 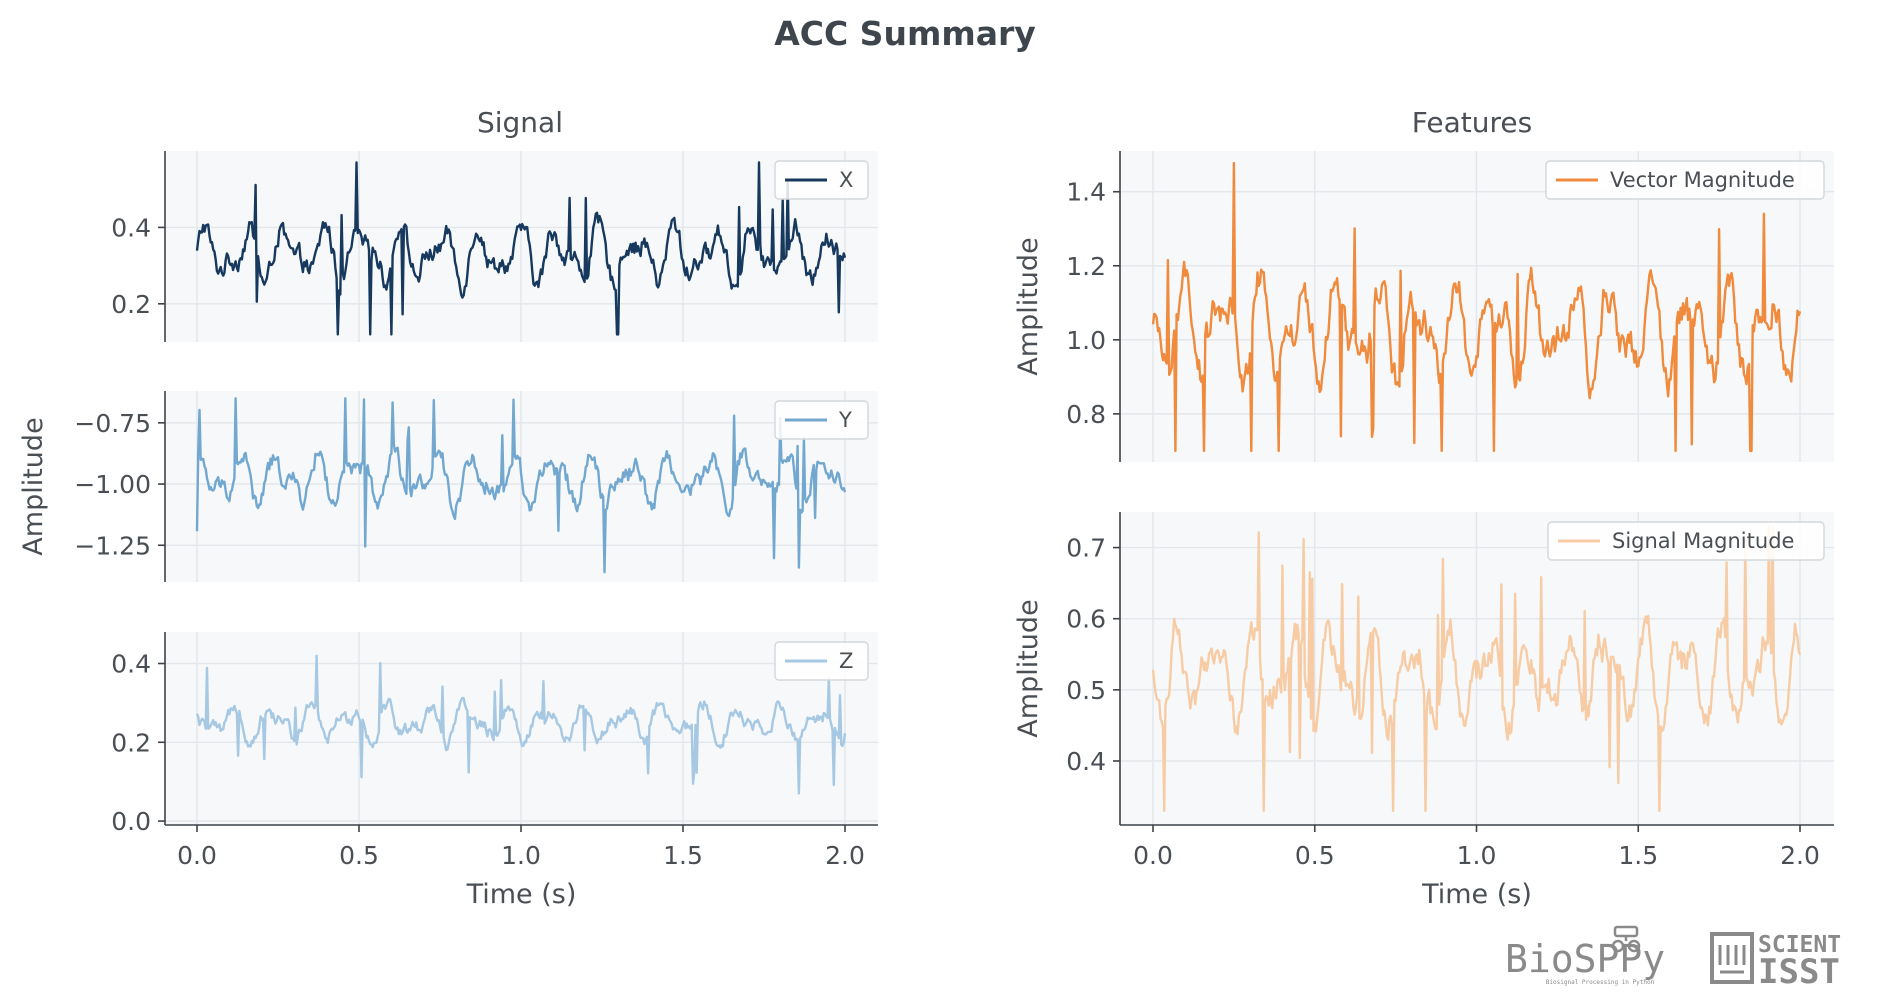 What do you see at coordinates (1476, 668) in the screenshot?
I see `series-line-signal-magnitude` at bounding box center [1476, 668].